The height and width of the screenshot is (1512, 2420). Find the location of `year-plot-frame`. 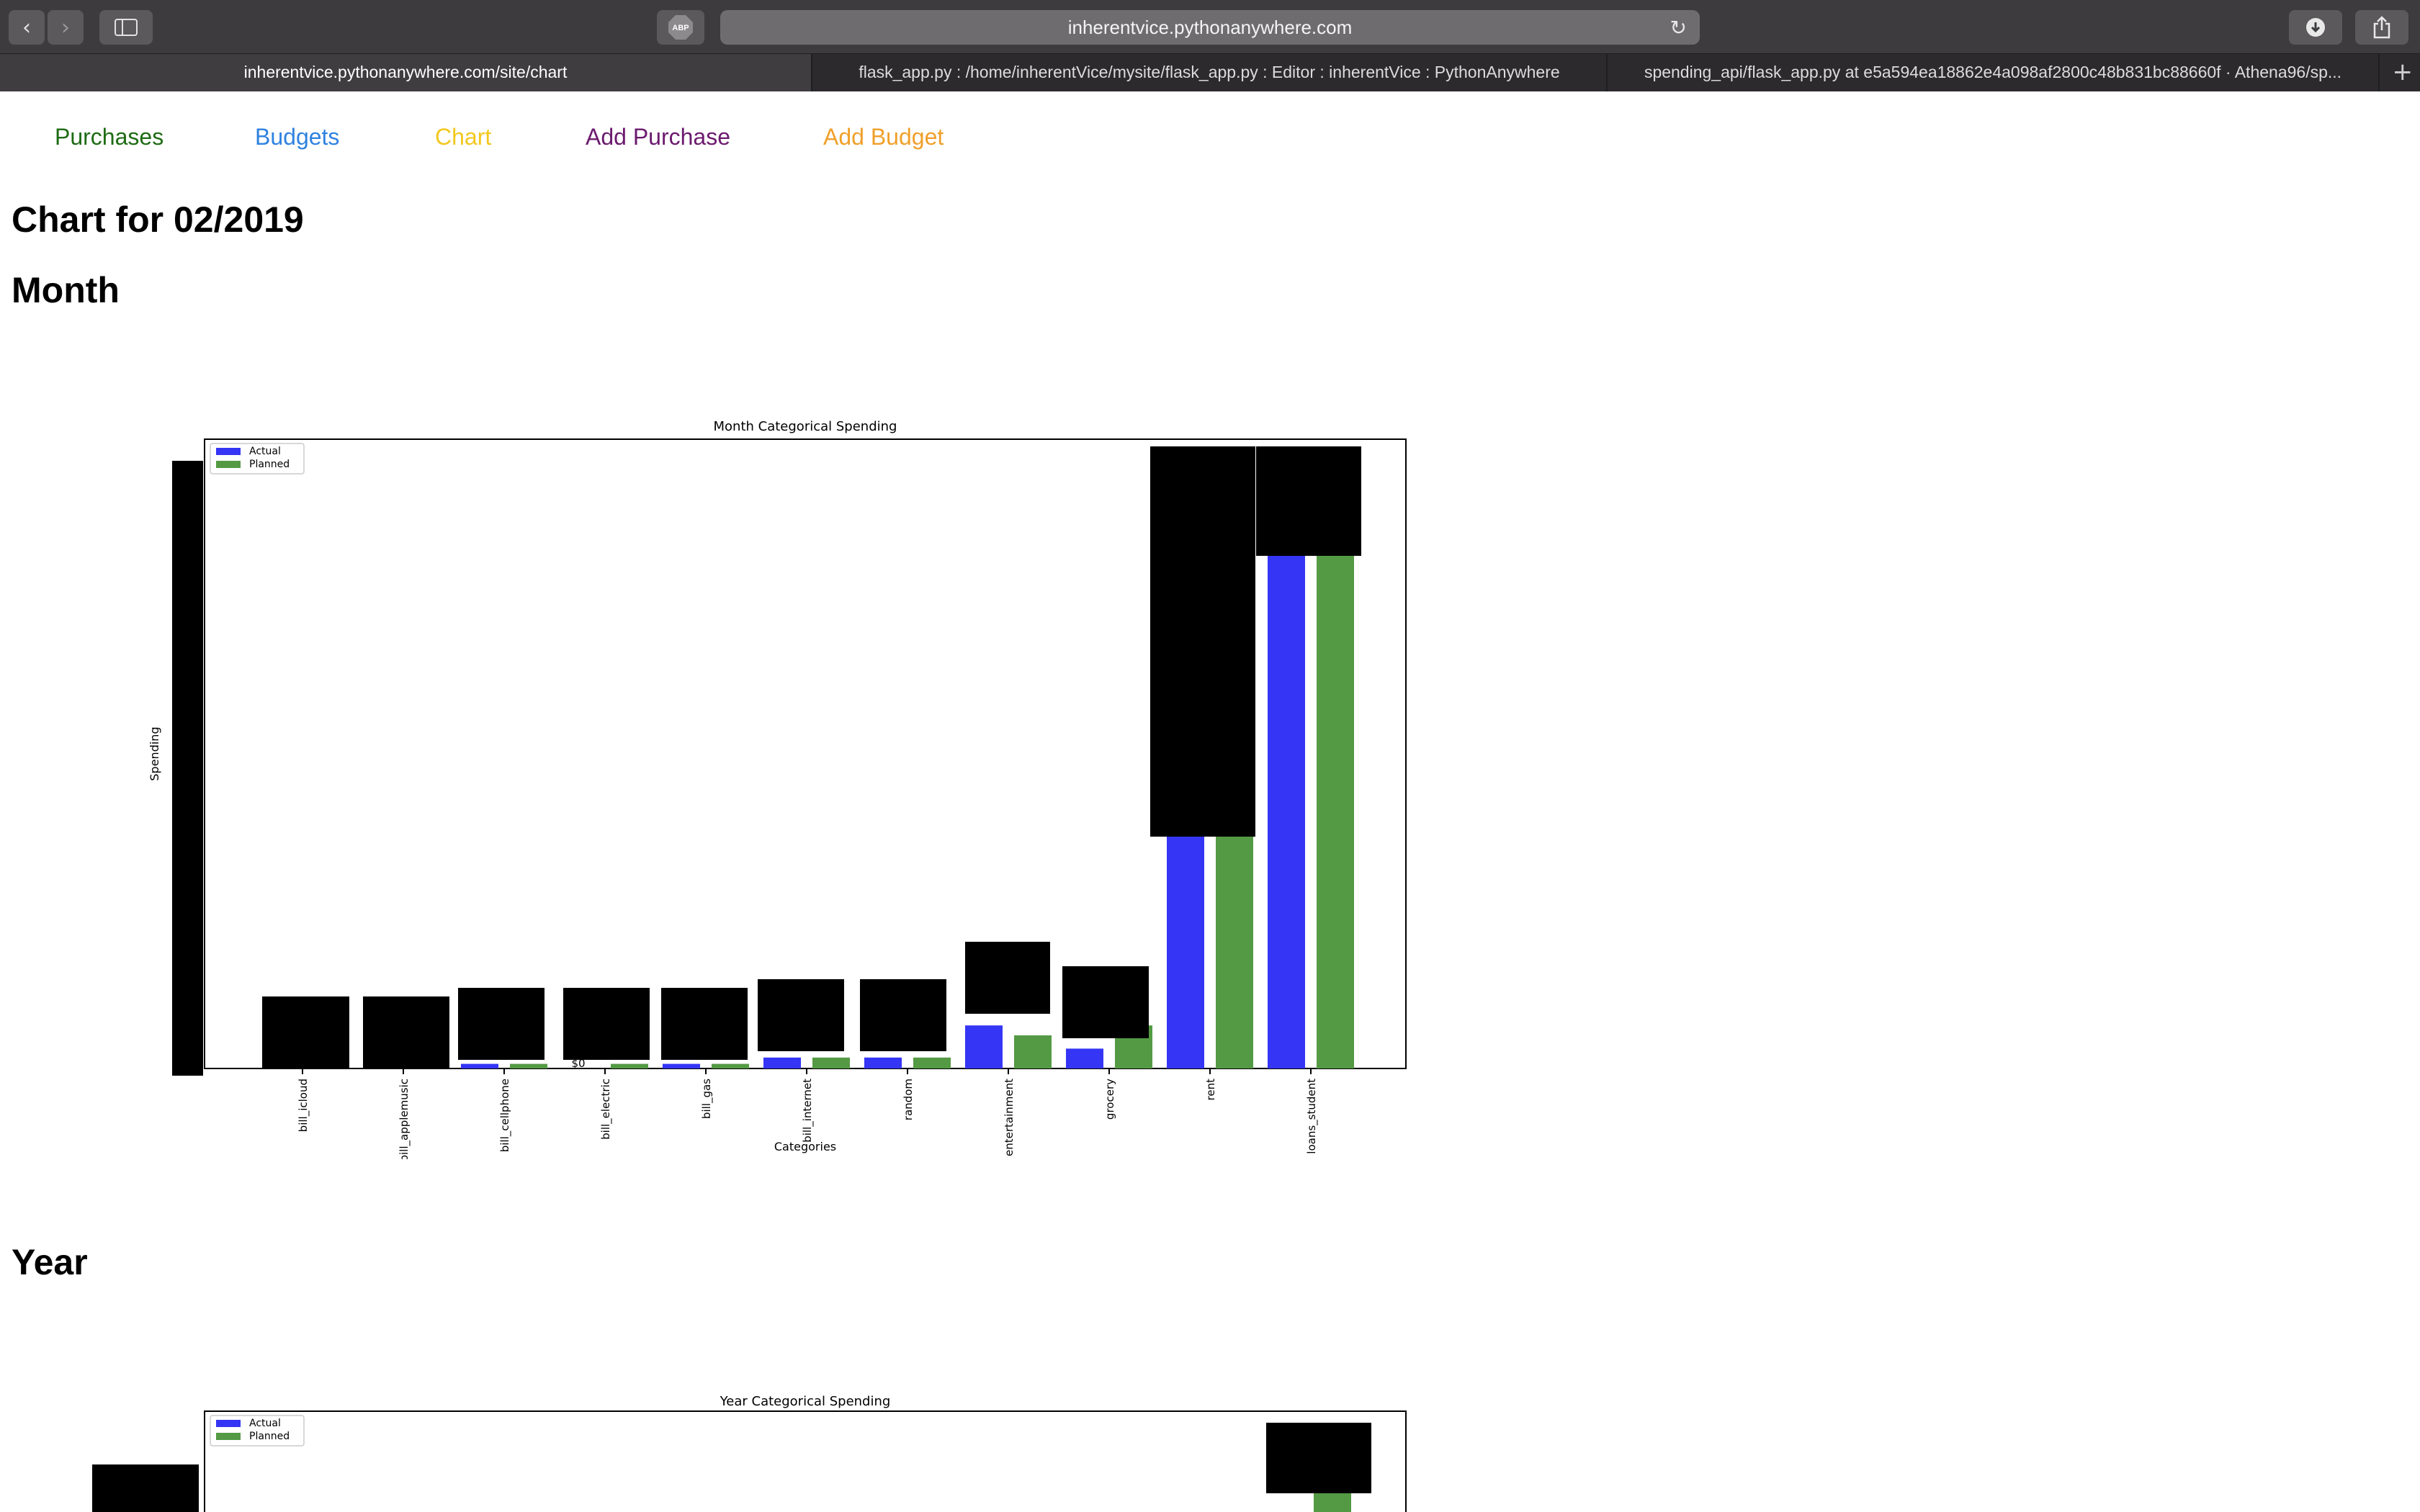

year-plot-frame is located at coordinates (805, 1461).